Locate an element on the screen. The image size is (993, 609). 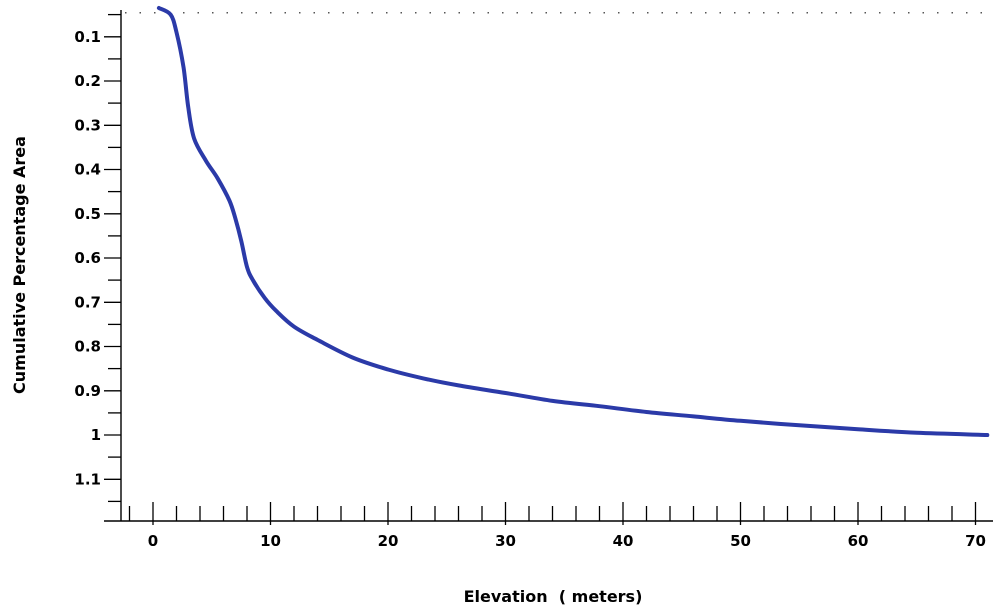
x-axis-title: Elevation ( meters) is located at coordinates (553, 596).